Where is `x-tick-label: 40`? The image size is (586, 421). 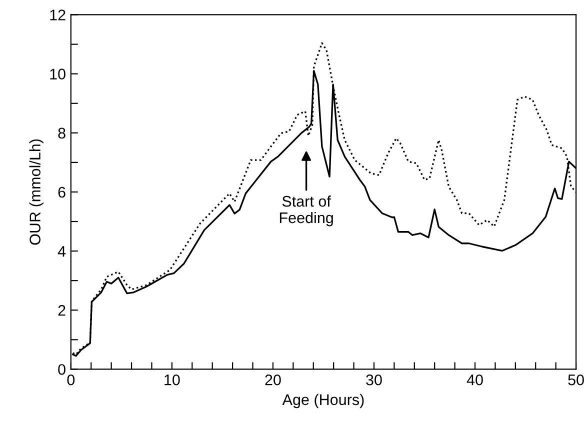 x-tick-label: 40 is located at coordinates (474, 380).